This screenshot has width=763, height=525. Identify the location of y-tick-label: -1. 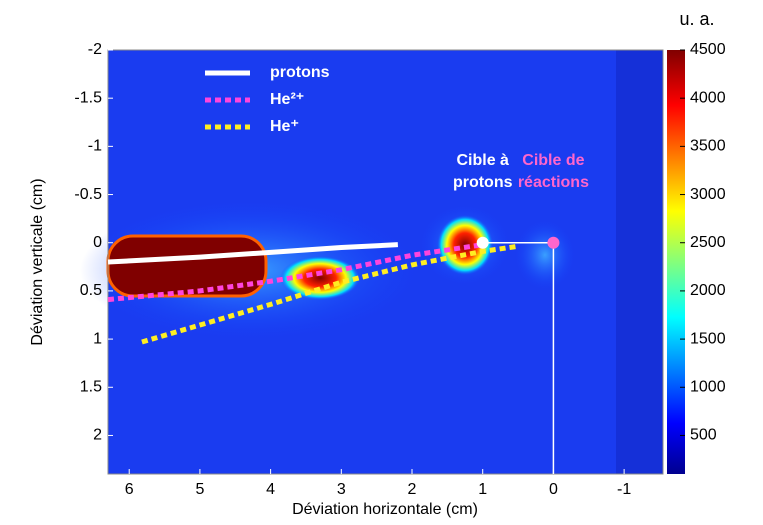
(95, 146).